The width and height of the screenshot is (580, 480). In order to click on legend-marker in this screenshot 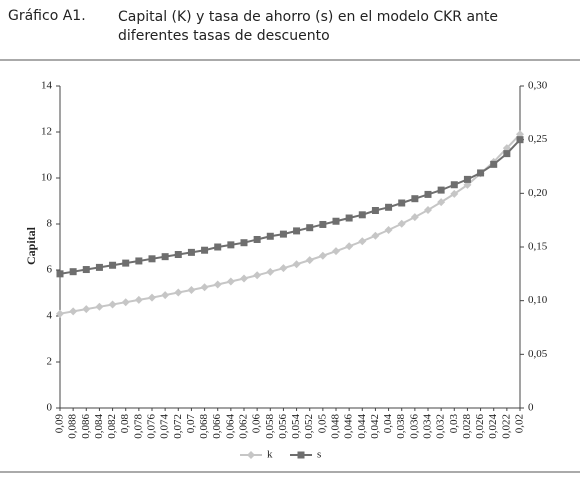, I will do `click(301, 455)`.